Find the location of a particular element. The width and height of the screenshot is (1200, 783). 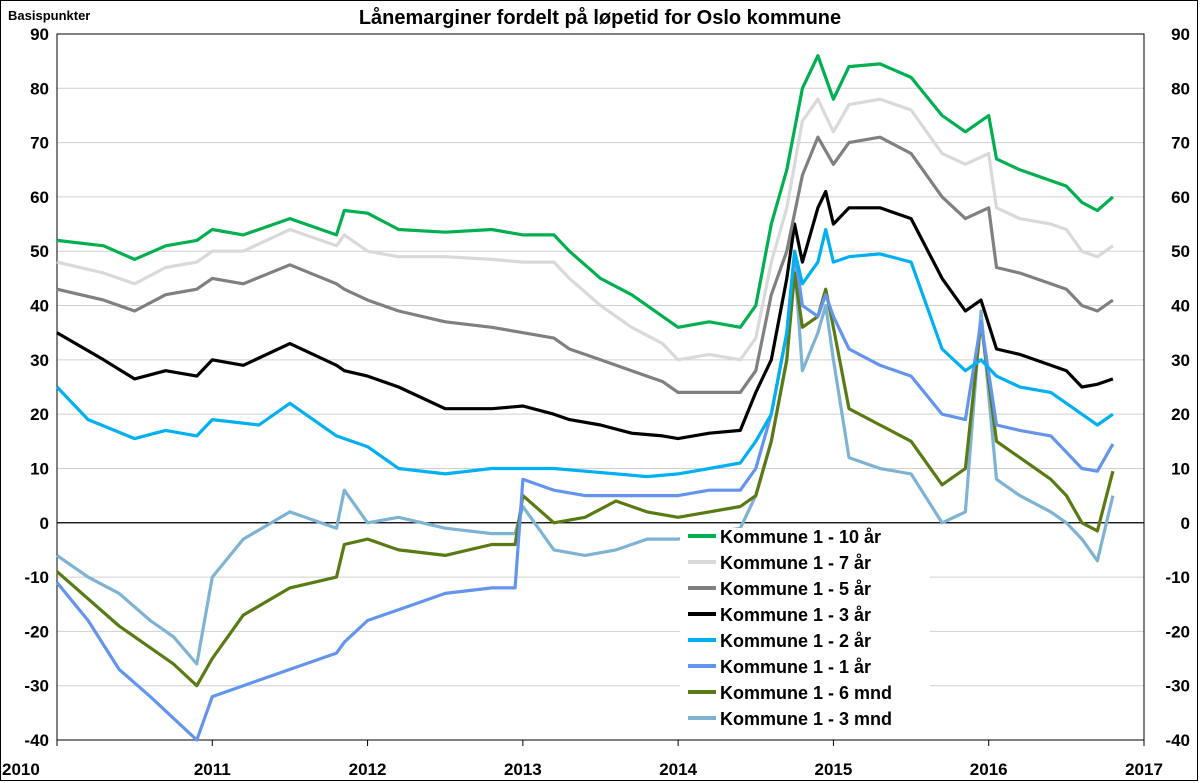

y-tick-right-8: 40 is located at coordinates (1180, 306).